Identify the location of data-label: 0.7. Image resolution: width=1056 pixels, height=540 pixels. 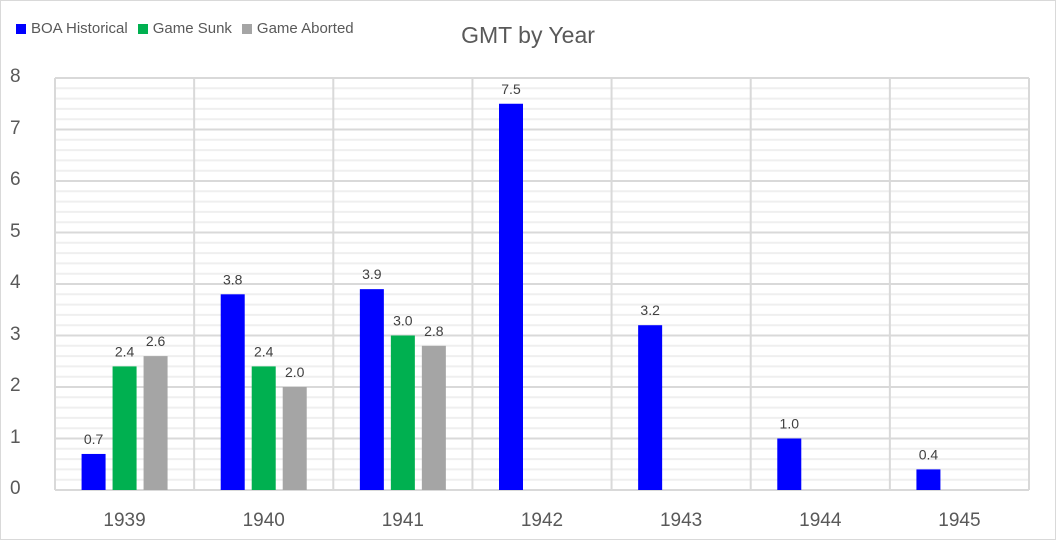
(94, 439).